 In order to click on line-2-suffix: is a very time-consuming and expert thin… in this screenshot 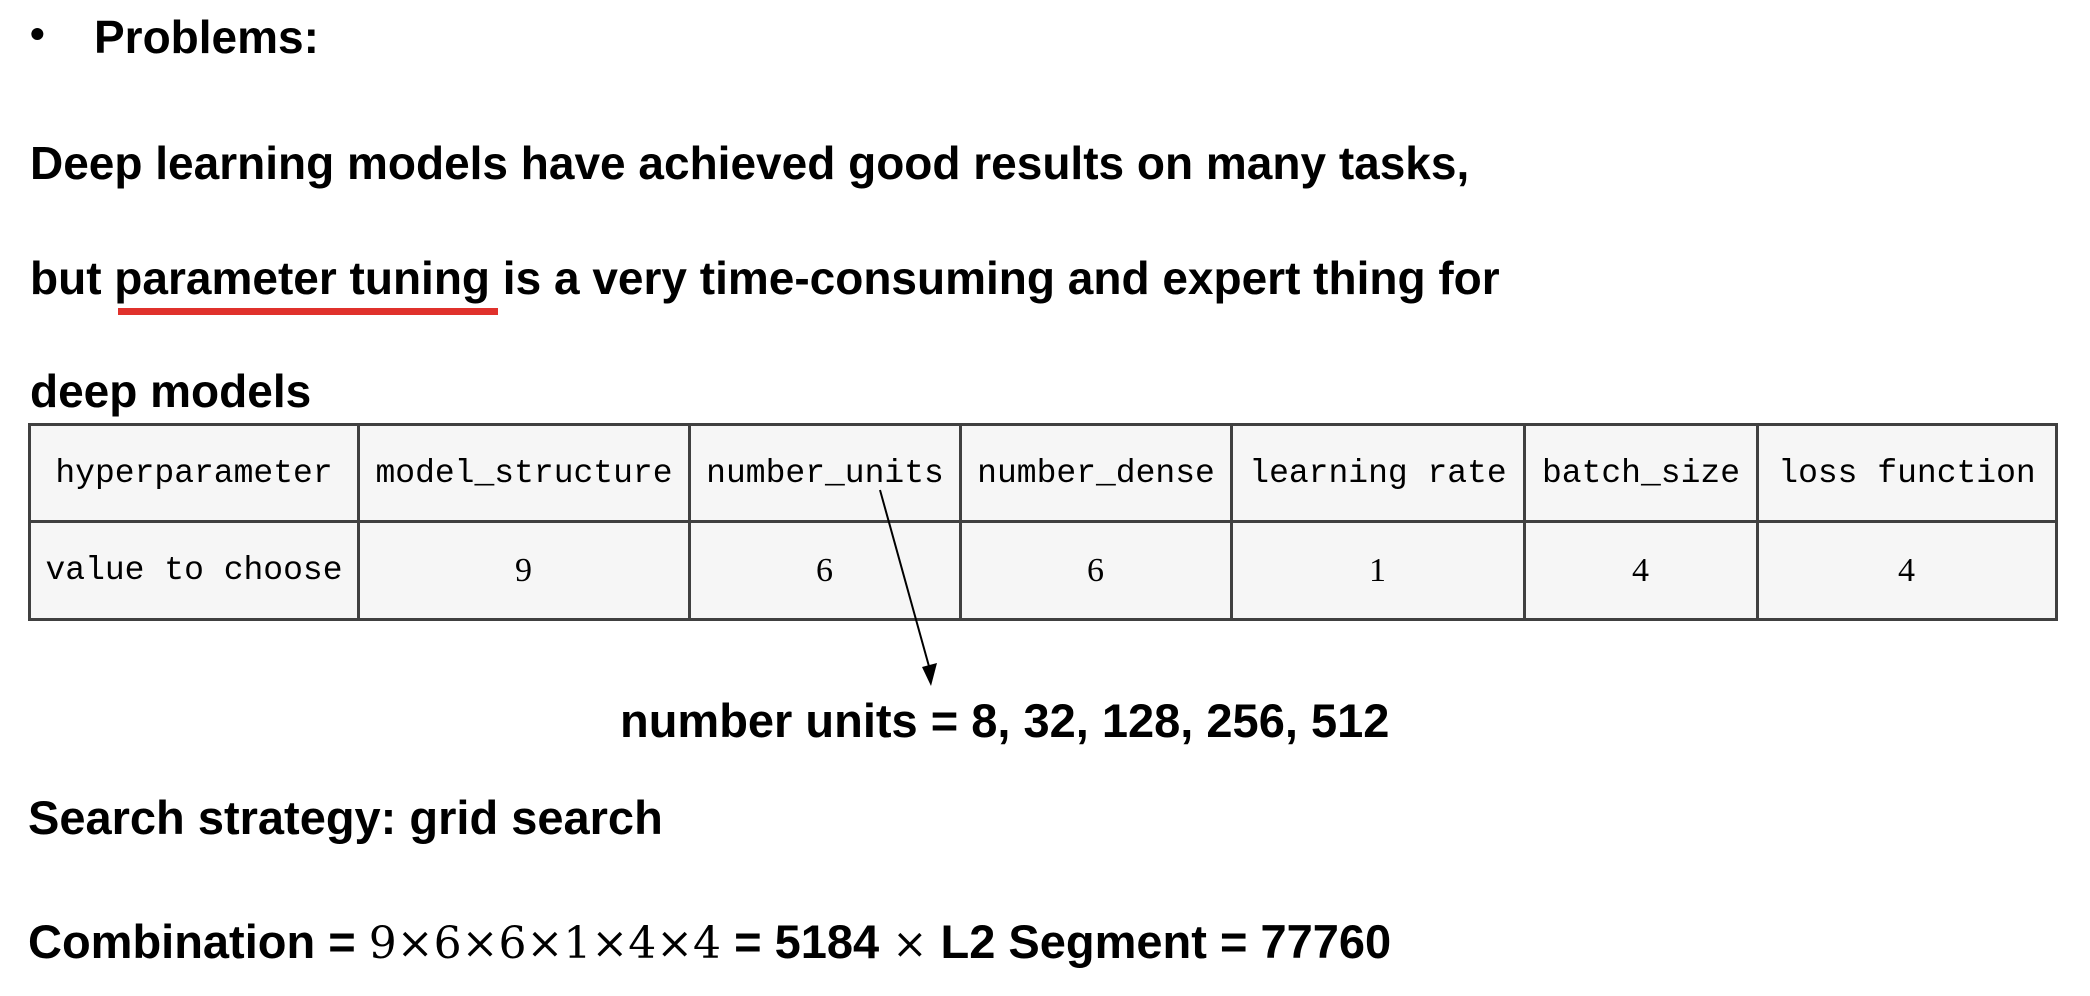, I will do `click(995, 278)`.